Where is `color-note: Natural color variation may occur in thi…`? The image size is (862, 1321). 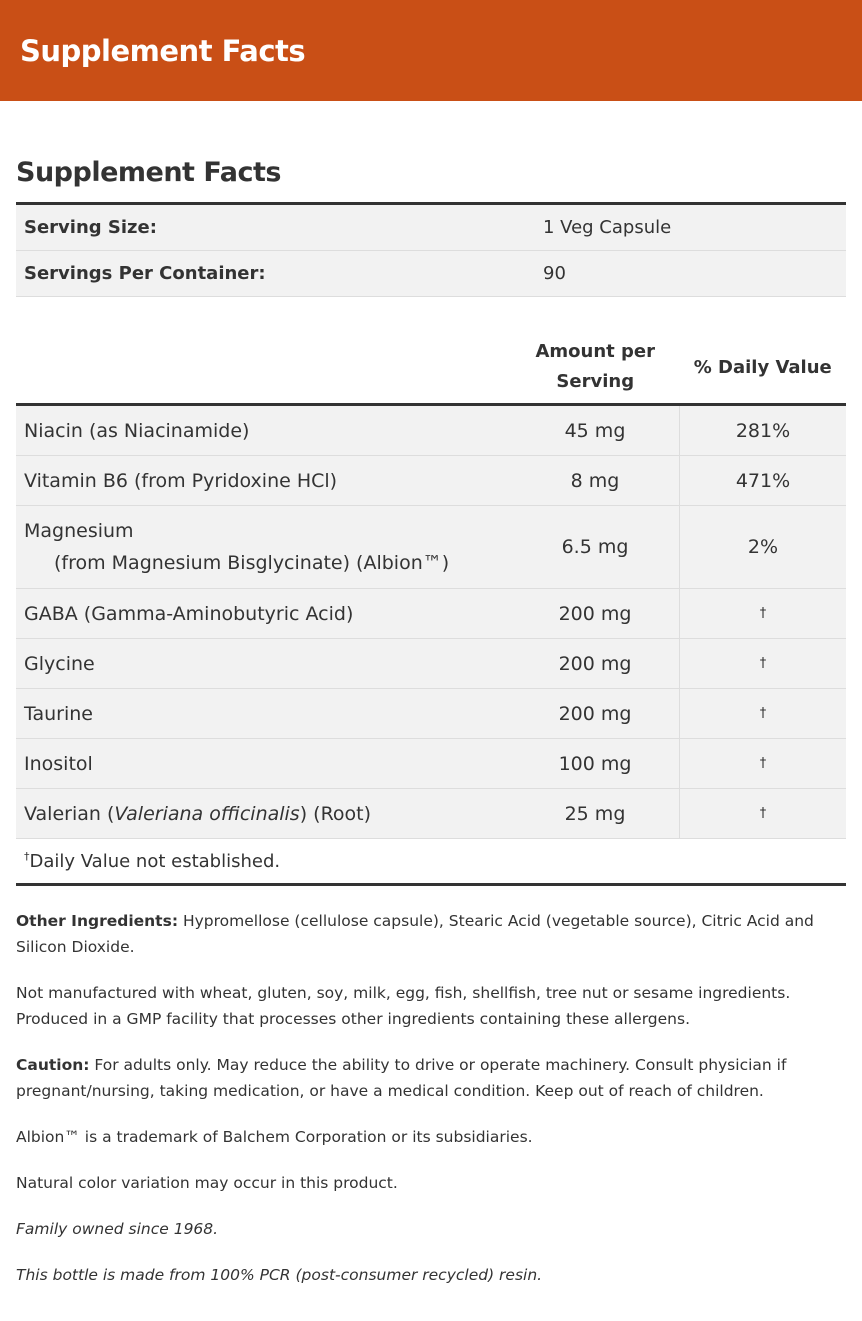
color-note: Natural color variation may occur in thi… is located at coordinates (207, 1183).